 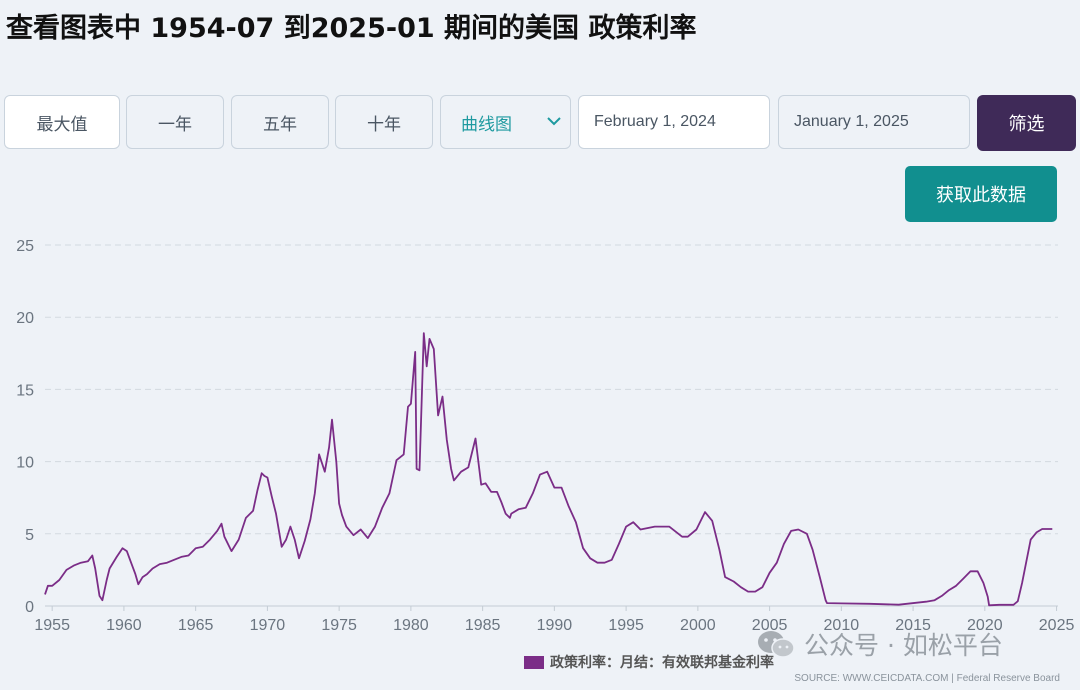 I want to click on x-tick-label: 1990, so click(x=555, y=625).